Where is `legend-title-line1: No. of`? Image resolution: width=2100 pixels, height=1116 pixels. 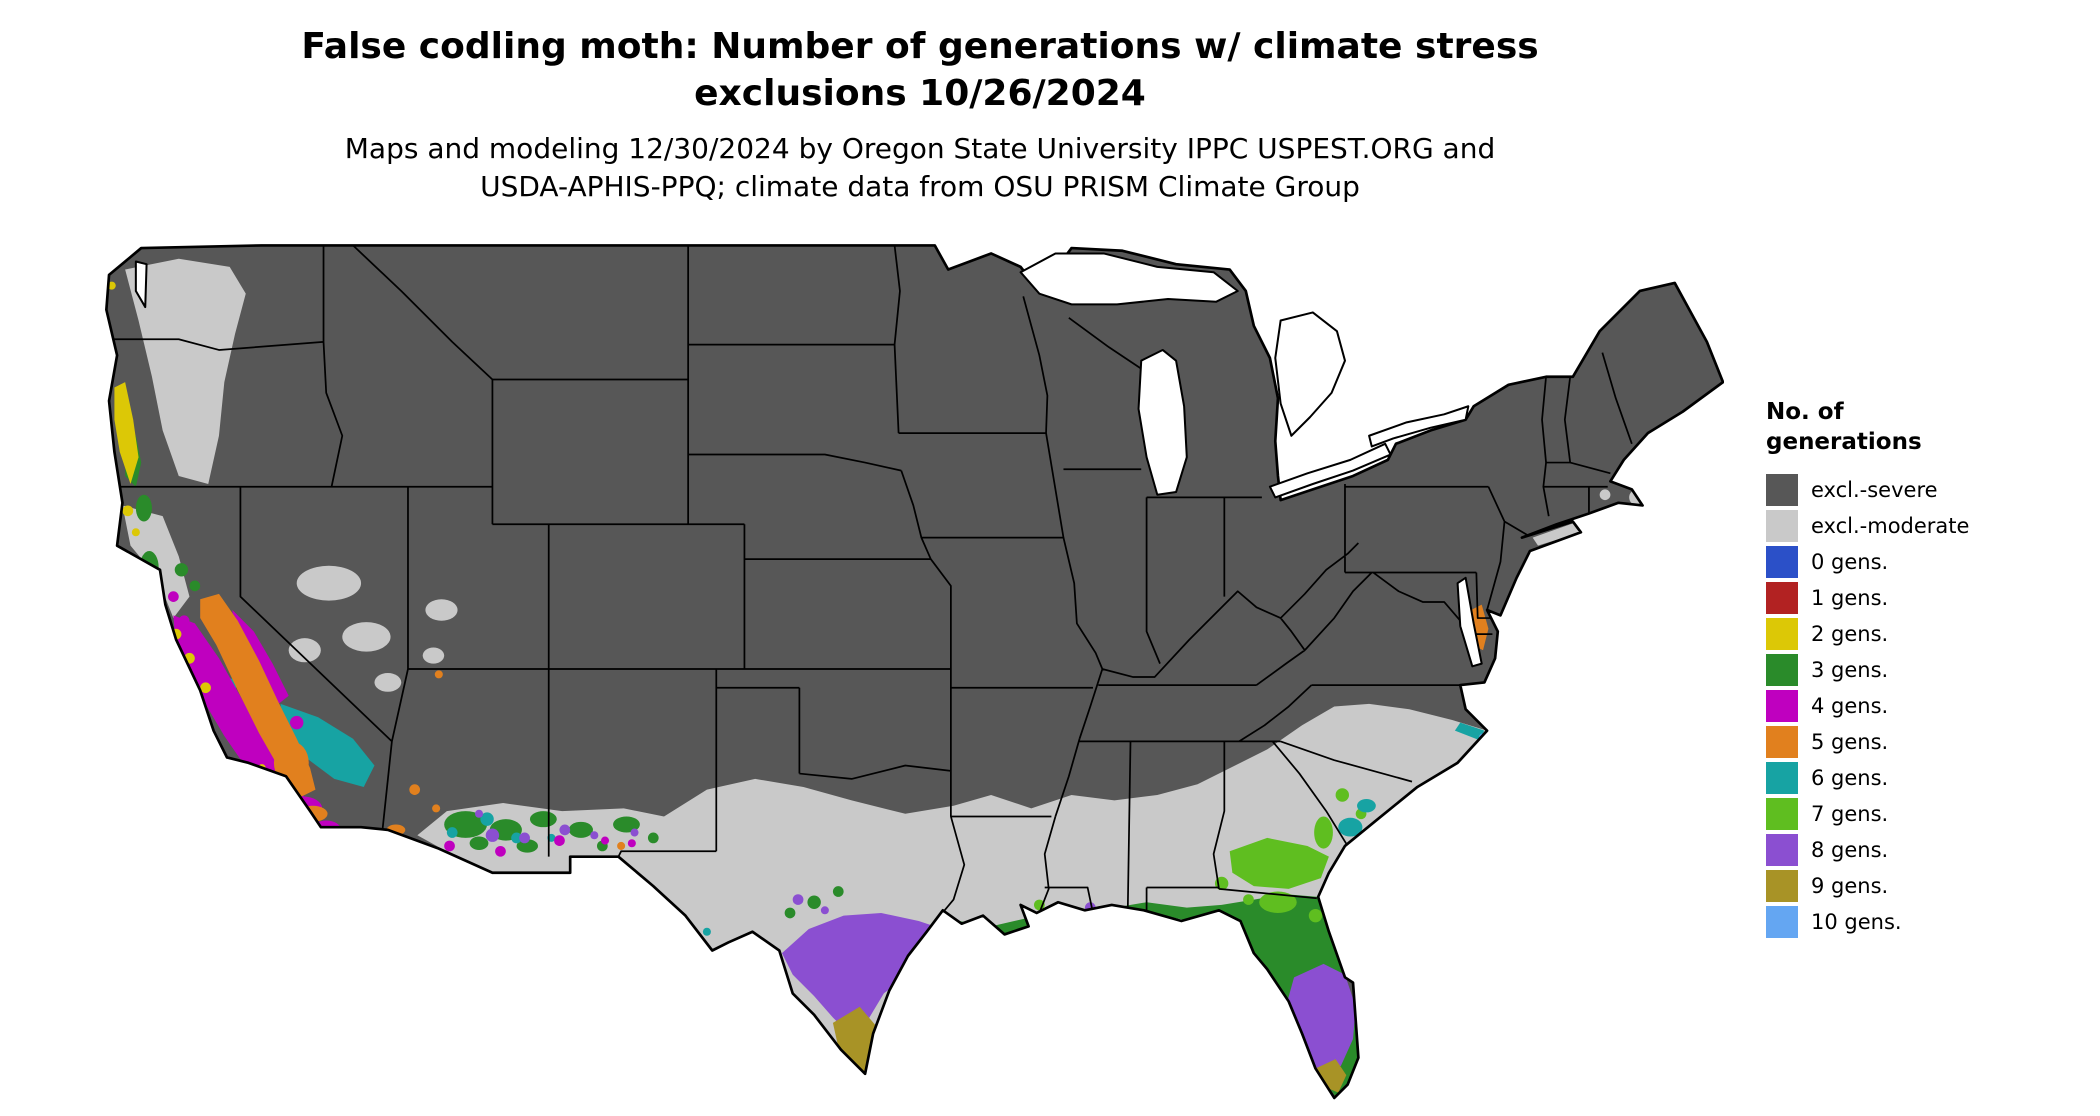
legend-title-line1: No. of is located at coordinates (1805, 412).